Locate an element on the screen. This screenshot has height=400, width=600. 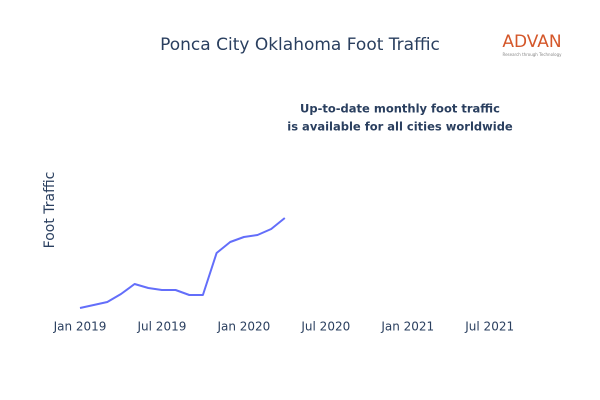
chart-title: Ponca City Oklahoma Foot Traffic is located at coordinates (300, 45).